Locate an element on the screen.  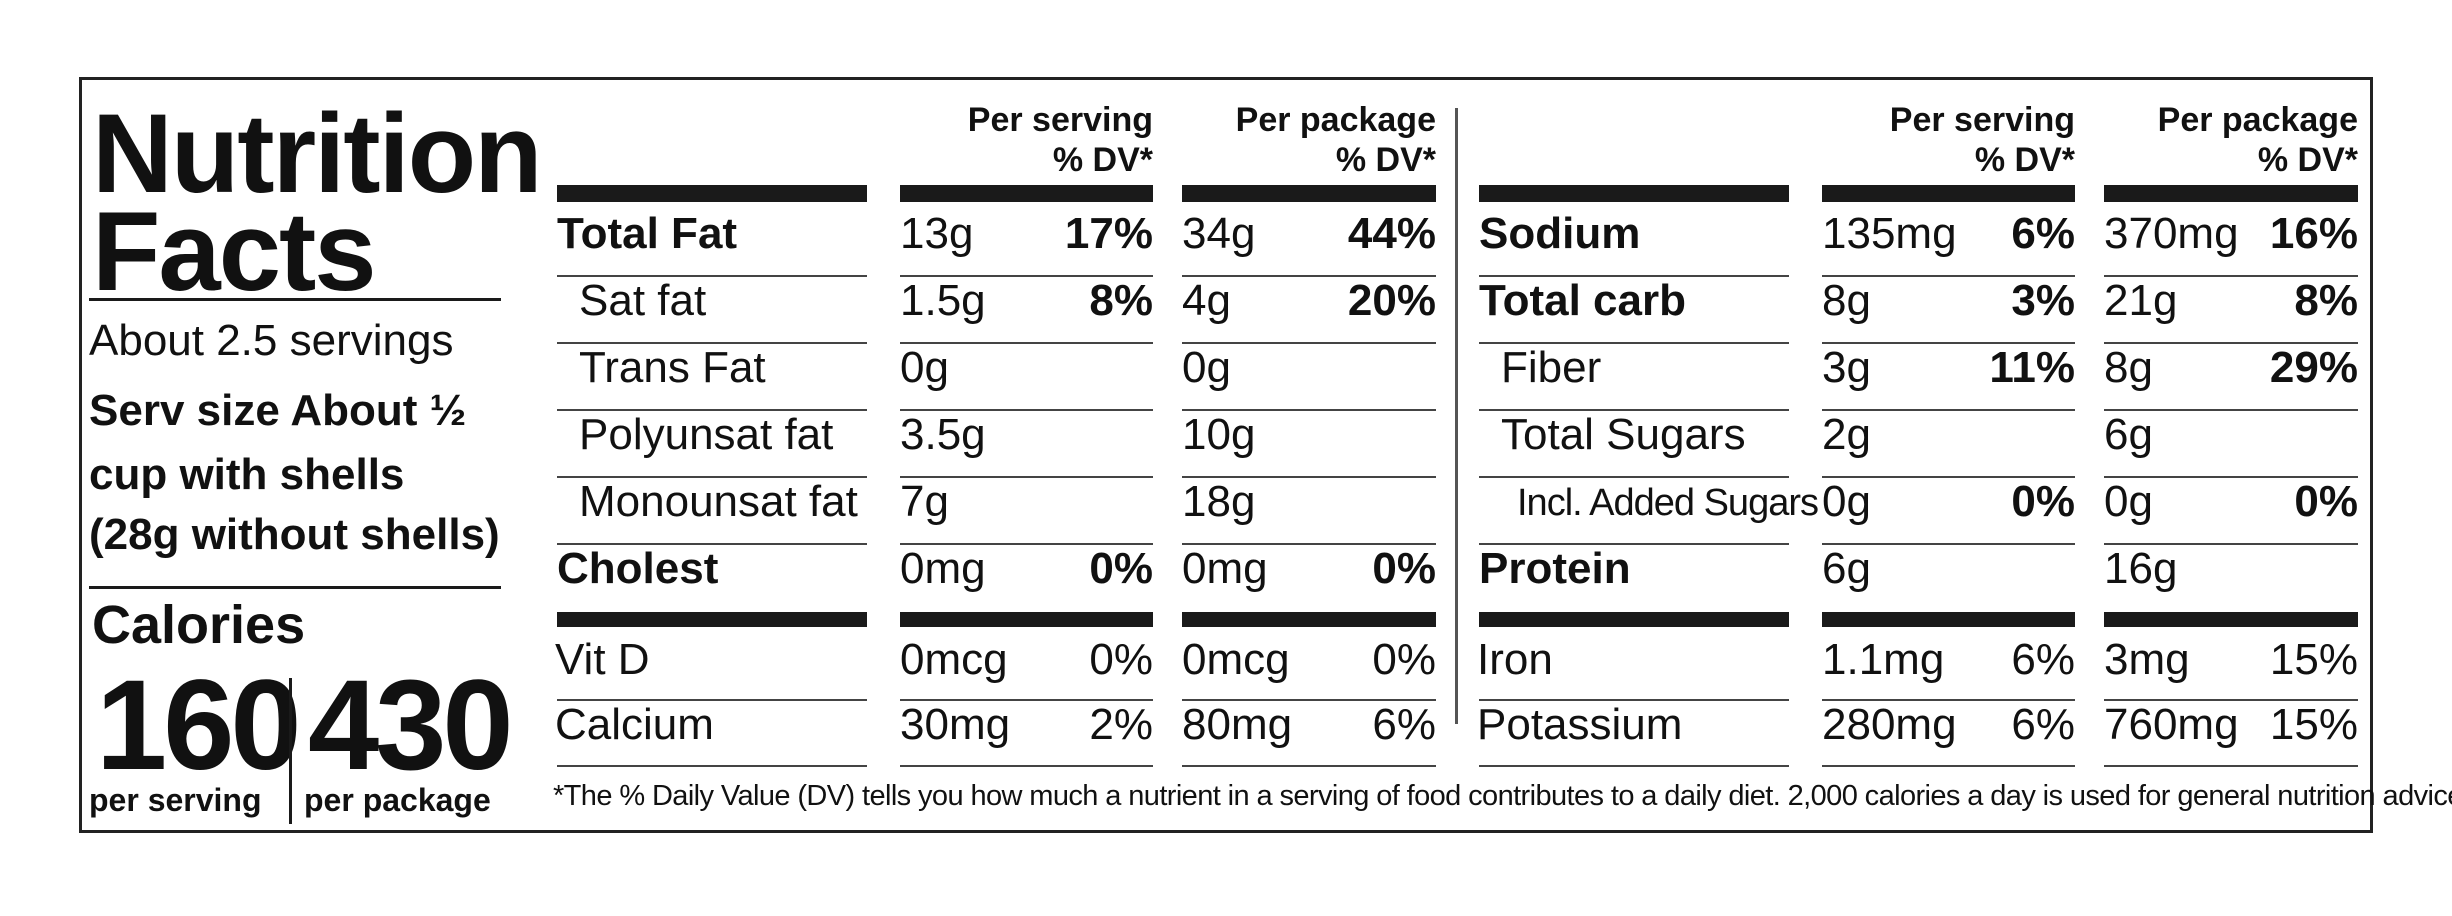
calories-per-serving: 160 is located at coordinates (199, 725).